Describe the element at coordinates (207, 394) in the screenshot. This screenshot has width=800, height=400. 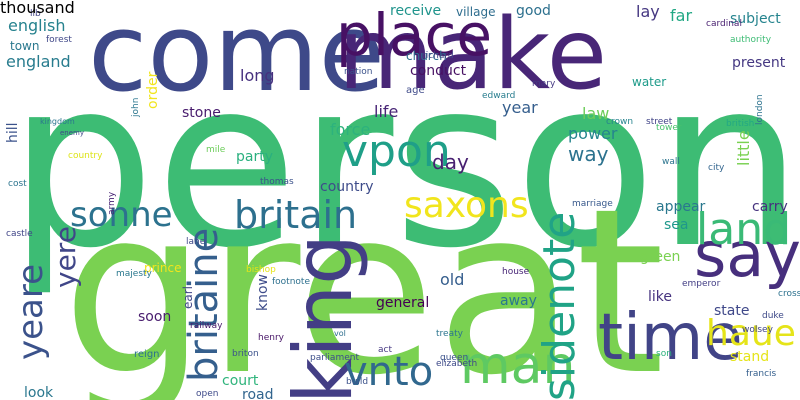
I see `word: open` at that location.